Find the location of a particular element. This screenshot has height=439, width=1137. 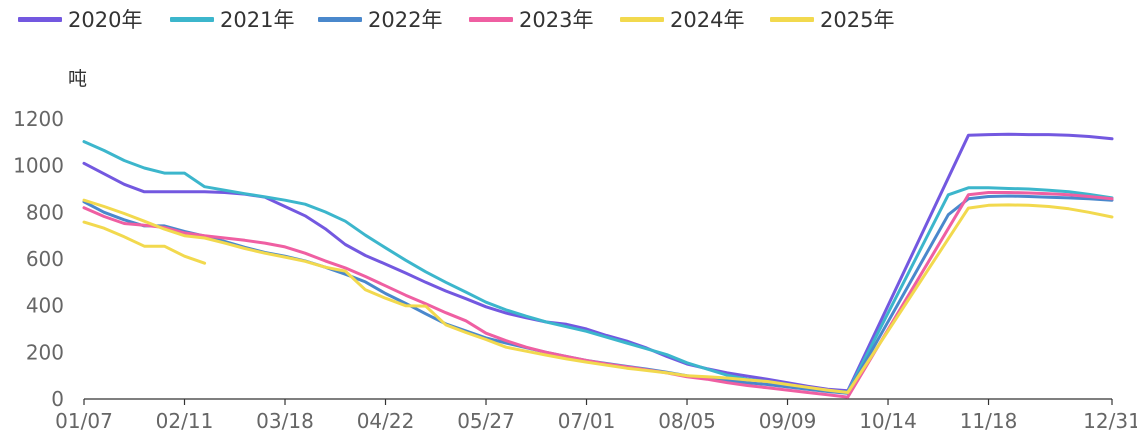

legend-item-3: 2022年 is located at coordinates (380, 20).